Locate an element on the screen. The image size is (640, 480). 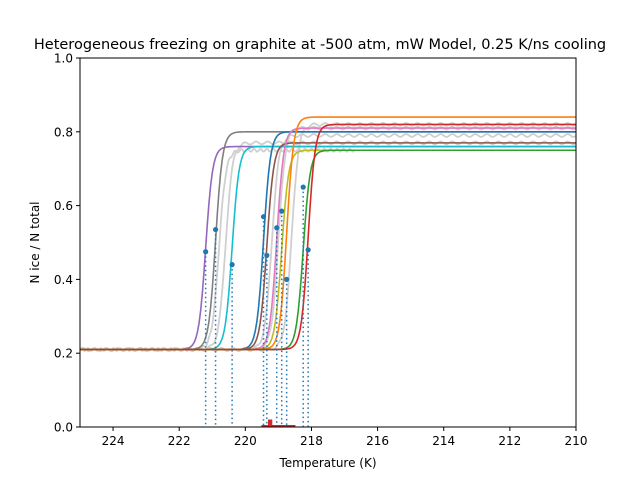
x-tick-label: 212 is located at coordinates (509, 441).